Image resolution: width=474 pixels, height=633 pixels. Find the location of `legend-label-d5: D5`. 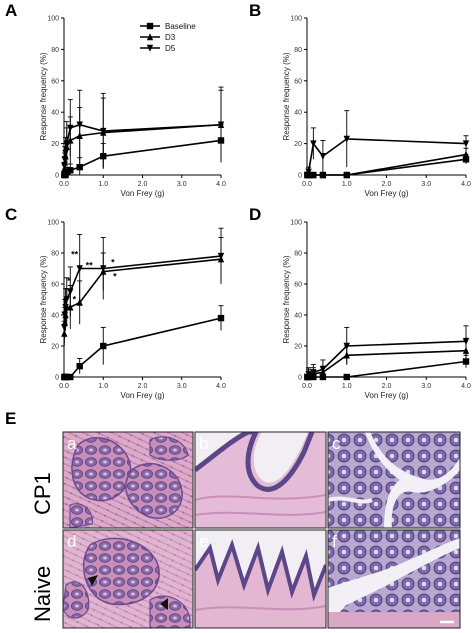

legend-label-d5: D5 is located at coordinates (170, 48).